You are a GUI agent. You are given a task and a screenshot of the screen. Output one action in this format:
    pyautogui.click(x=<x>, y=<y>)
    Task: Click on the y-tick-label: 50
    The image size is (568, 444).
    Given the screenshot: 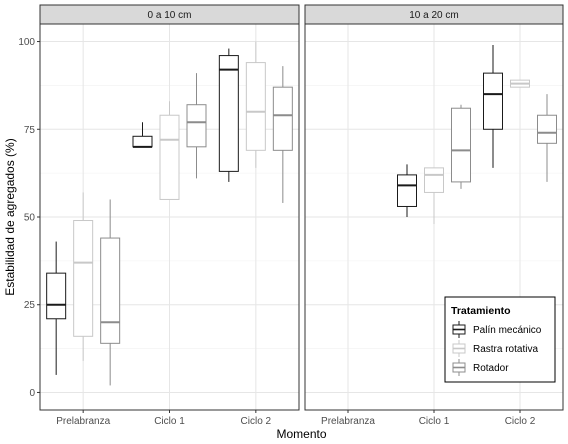 What is the action you would take?
    pyautogui.click(x=30, y=218)
    